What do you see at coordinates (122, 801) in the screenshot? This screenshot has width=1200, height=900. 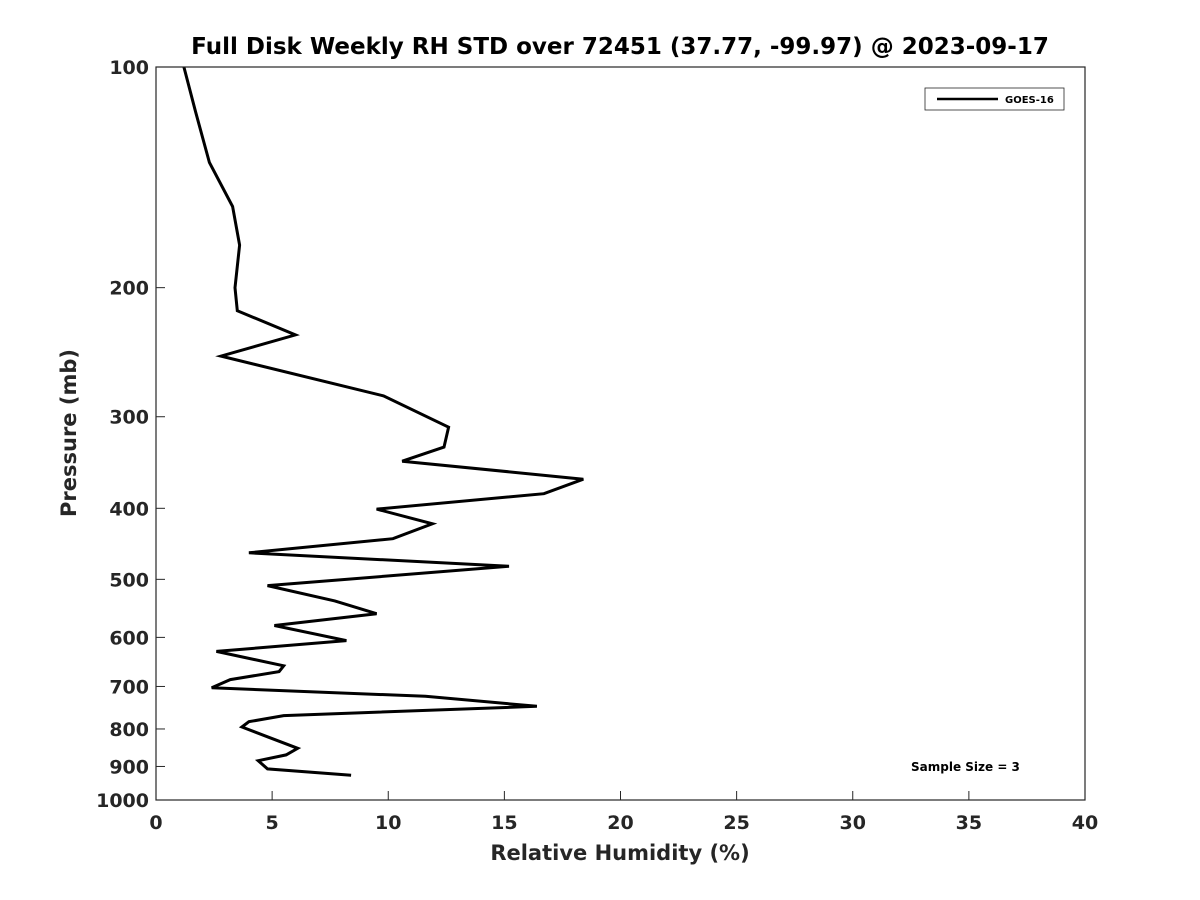 I see `y-tick-label: 1000` at bounding box center [122, 801].